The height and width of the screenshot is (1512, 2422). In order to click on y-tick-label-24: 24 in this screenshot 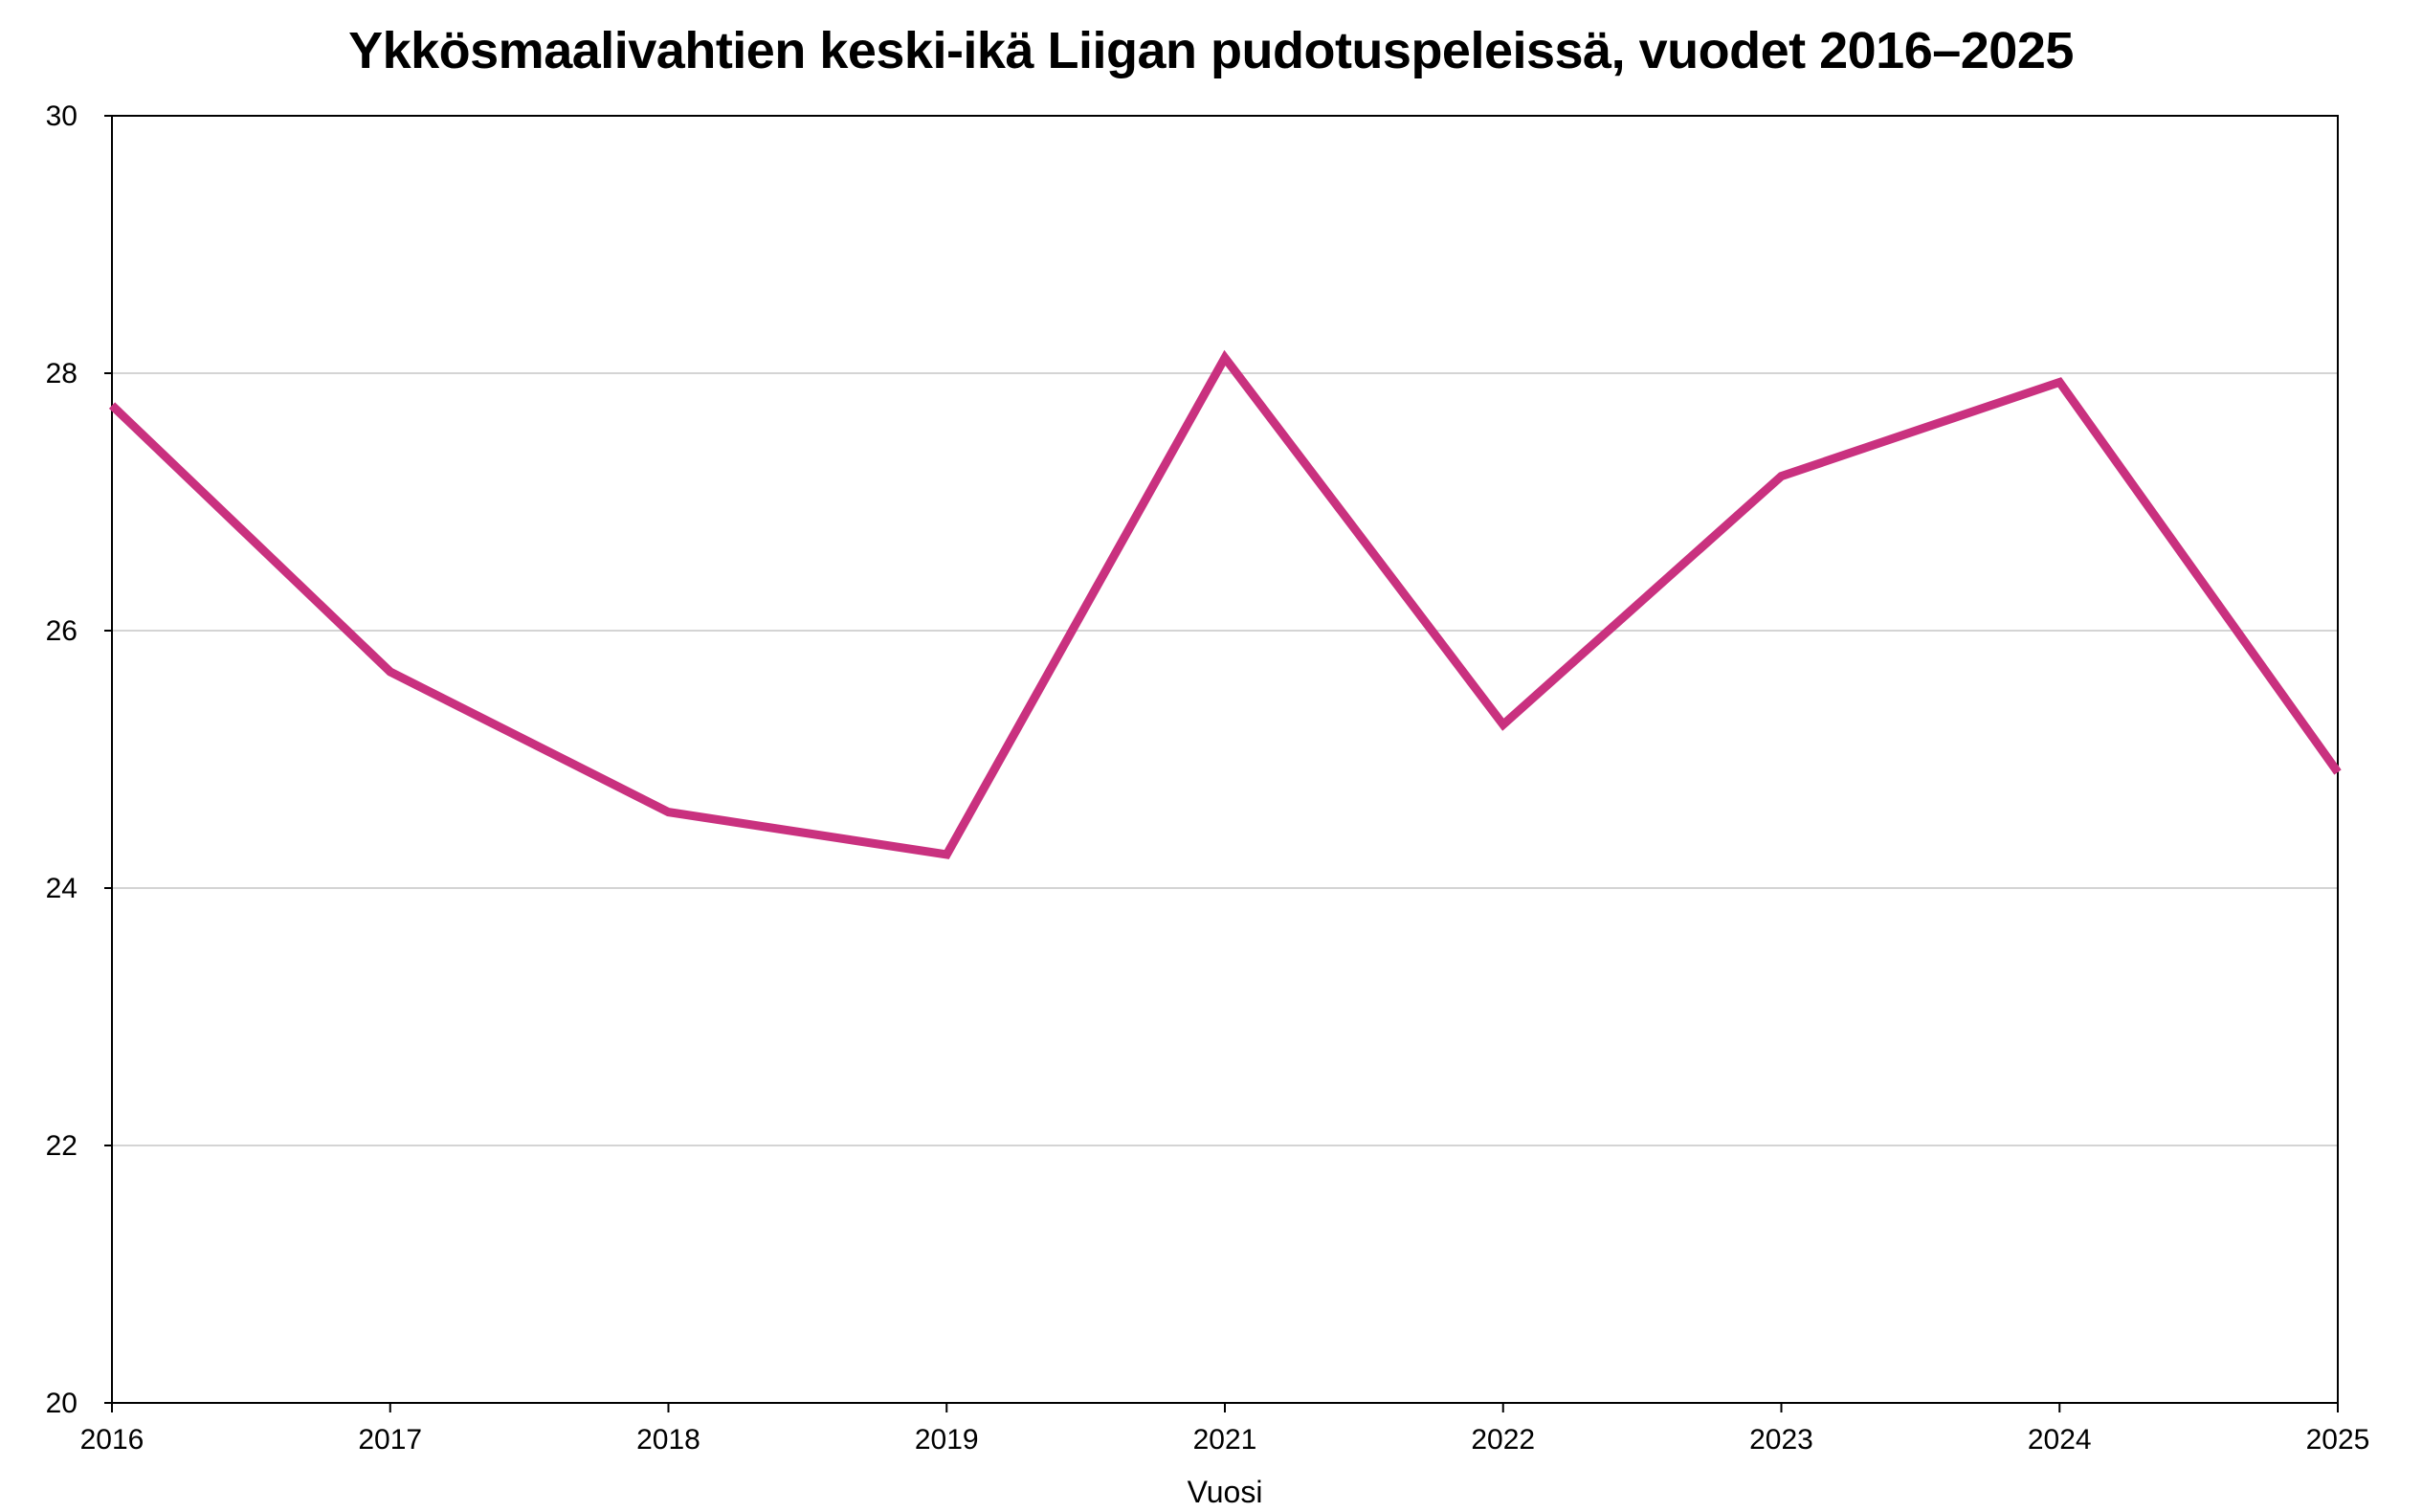, I will do `click(62, 888)`.